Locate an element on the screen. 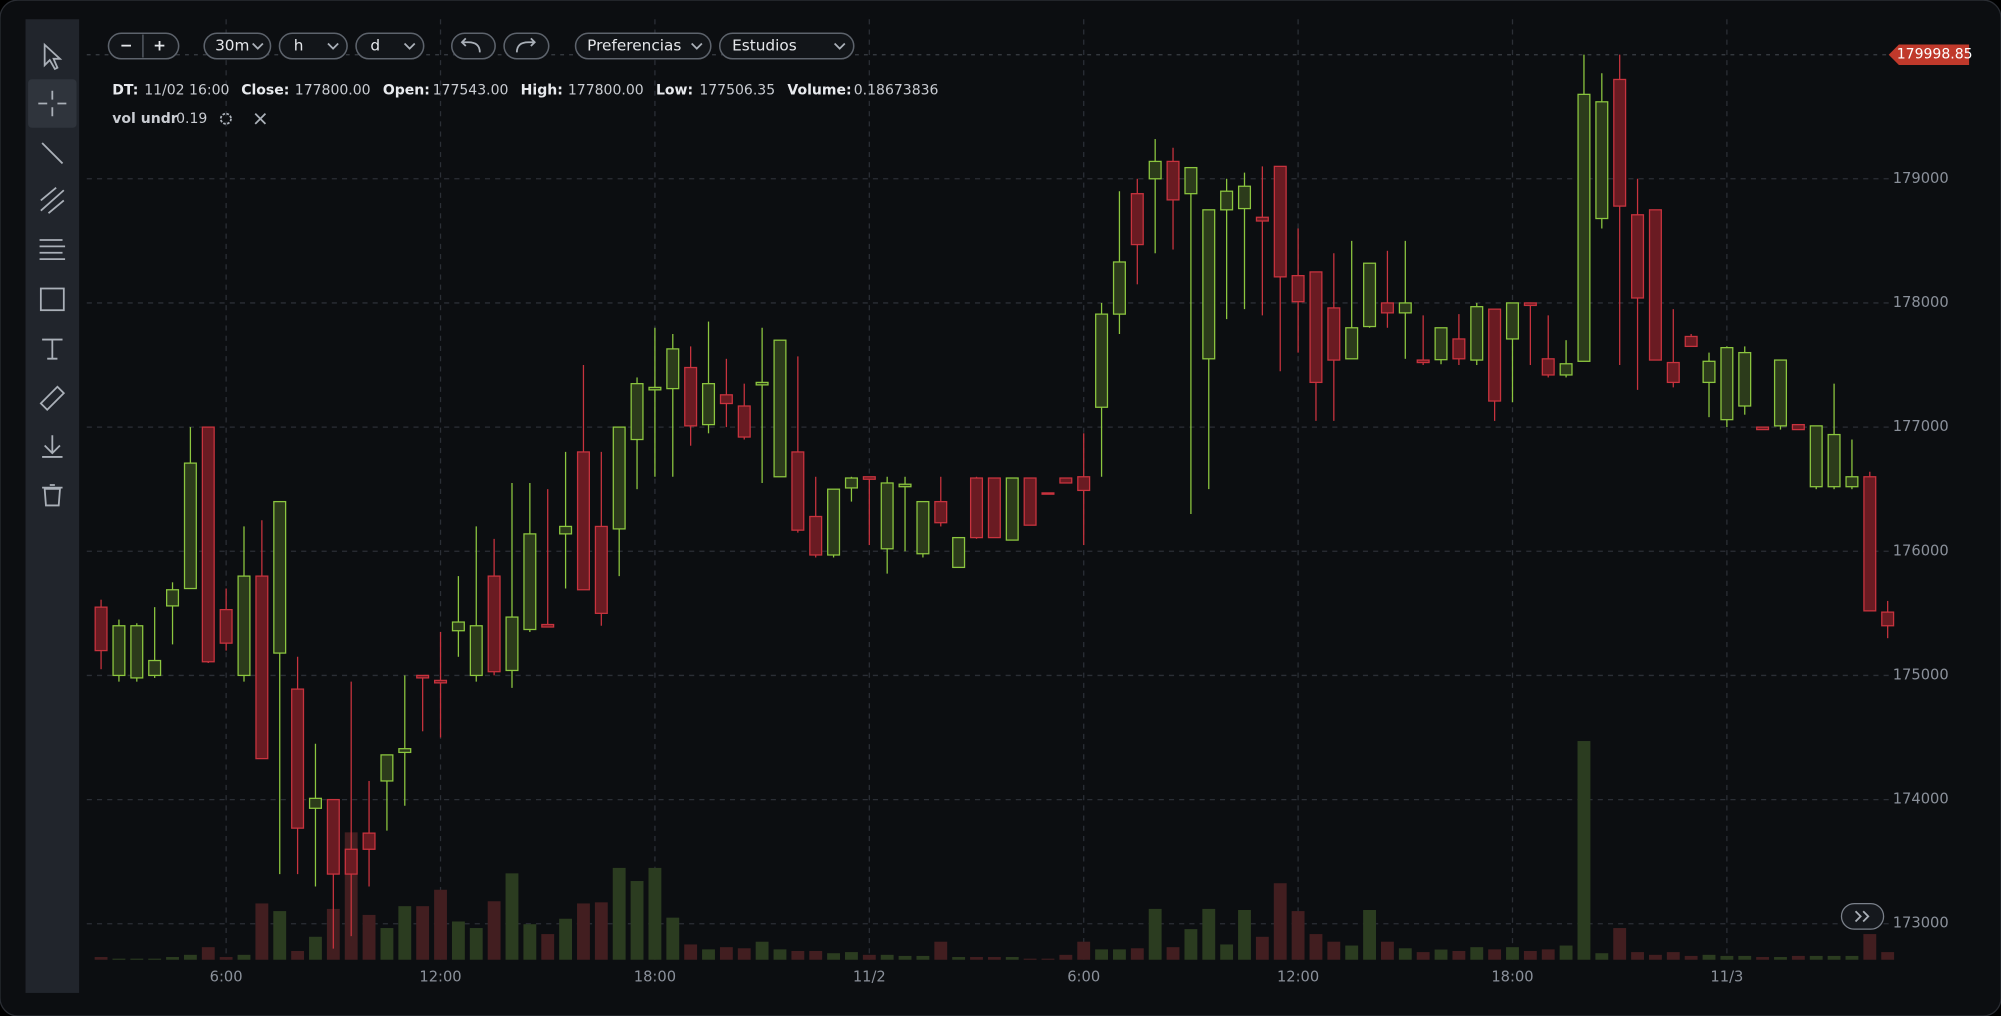 Image resolution: width=2001 pixels, height=1016 pixels. y-tick-label: 176000 is located at coordinates (1921, 550).